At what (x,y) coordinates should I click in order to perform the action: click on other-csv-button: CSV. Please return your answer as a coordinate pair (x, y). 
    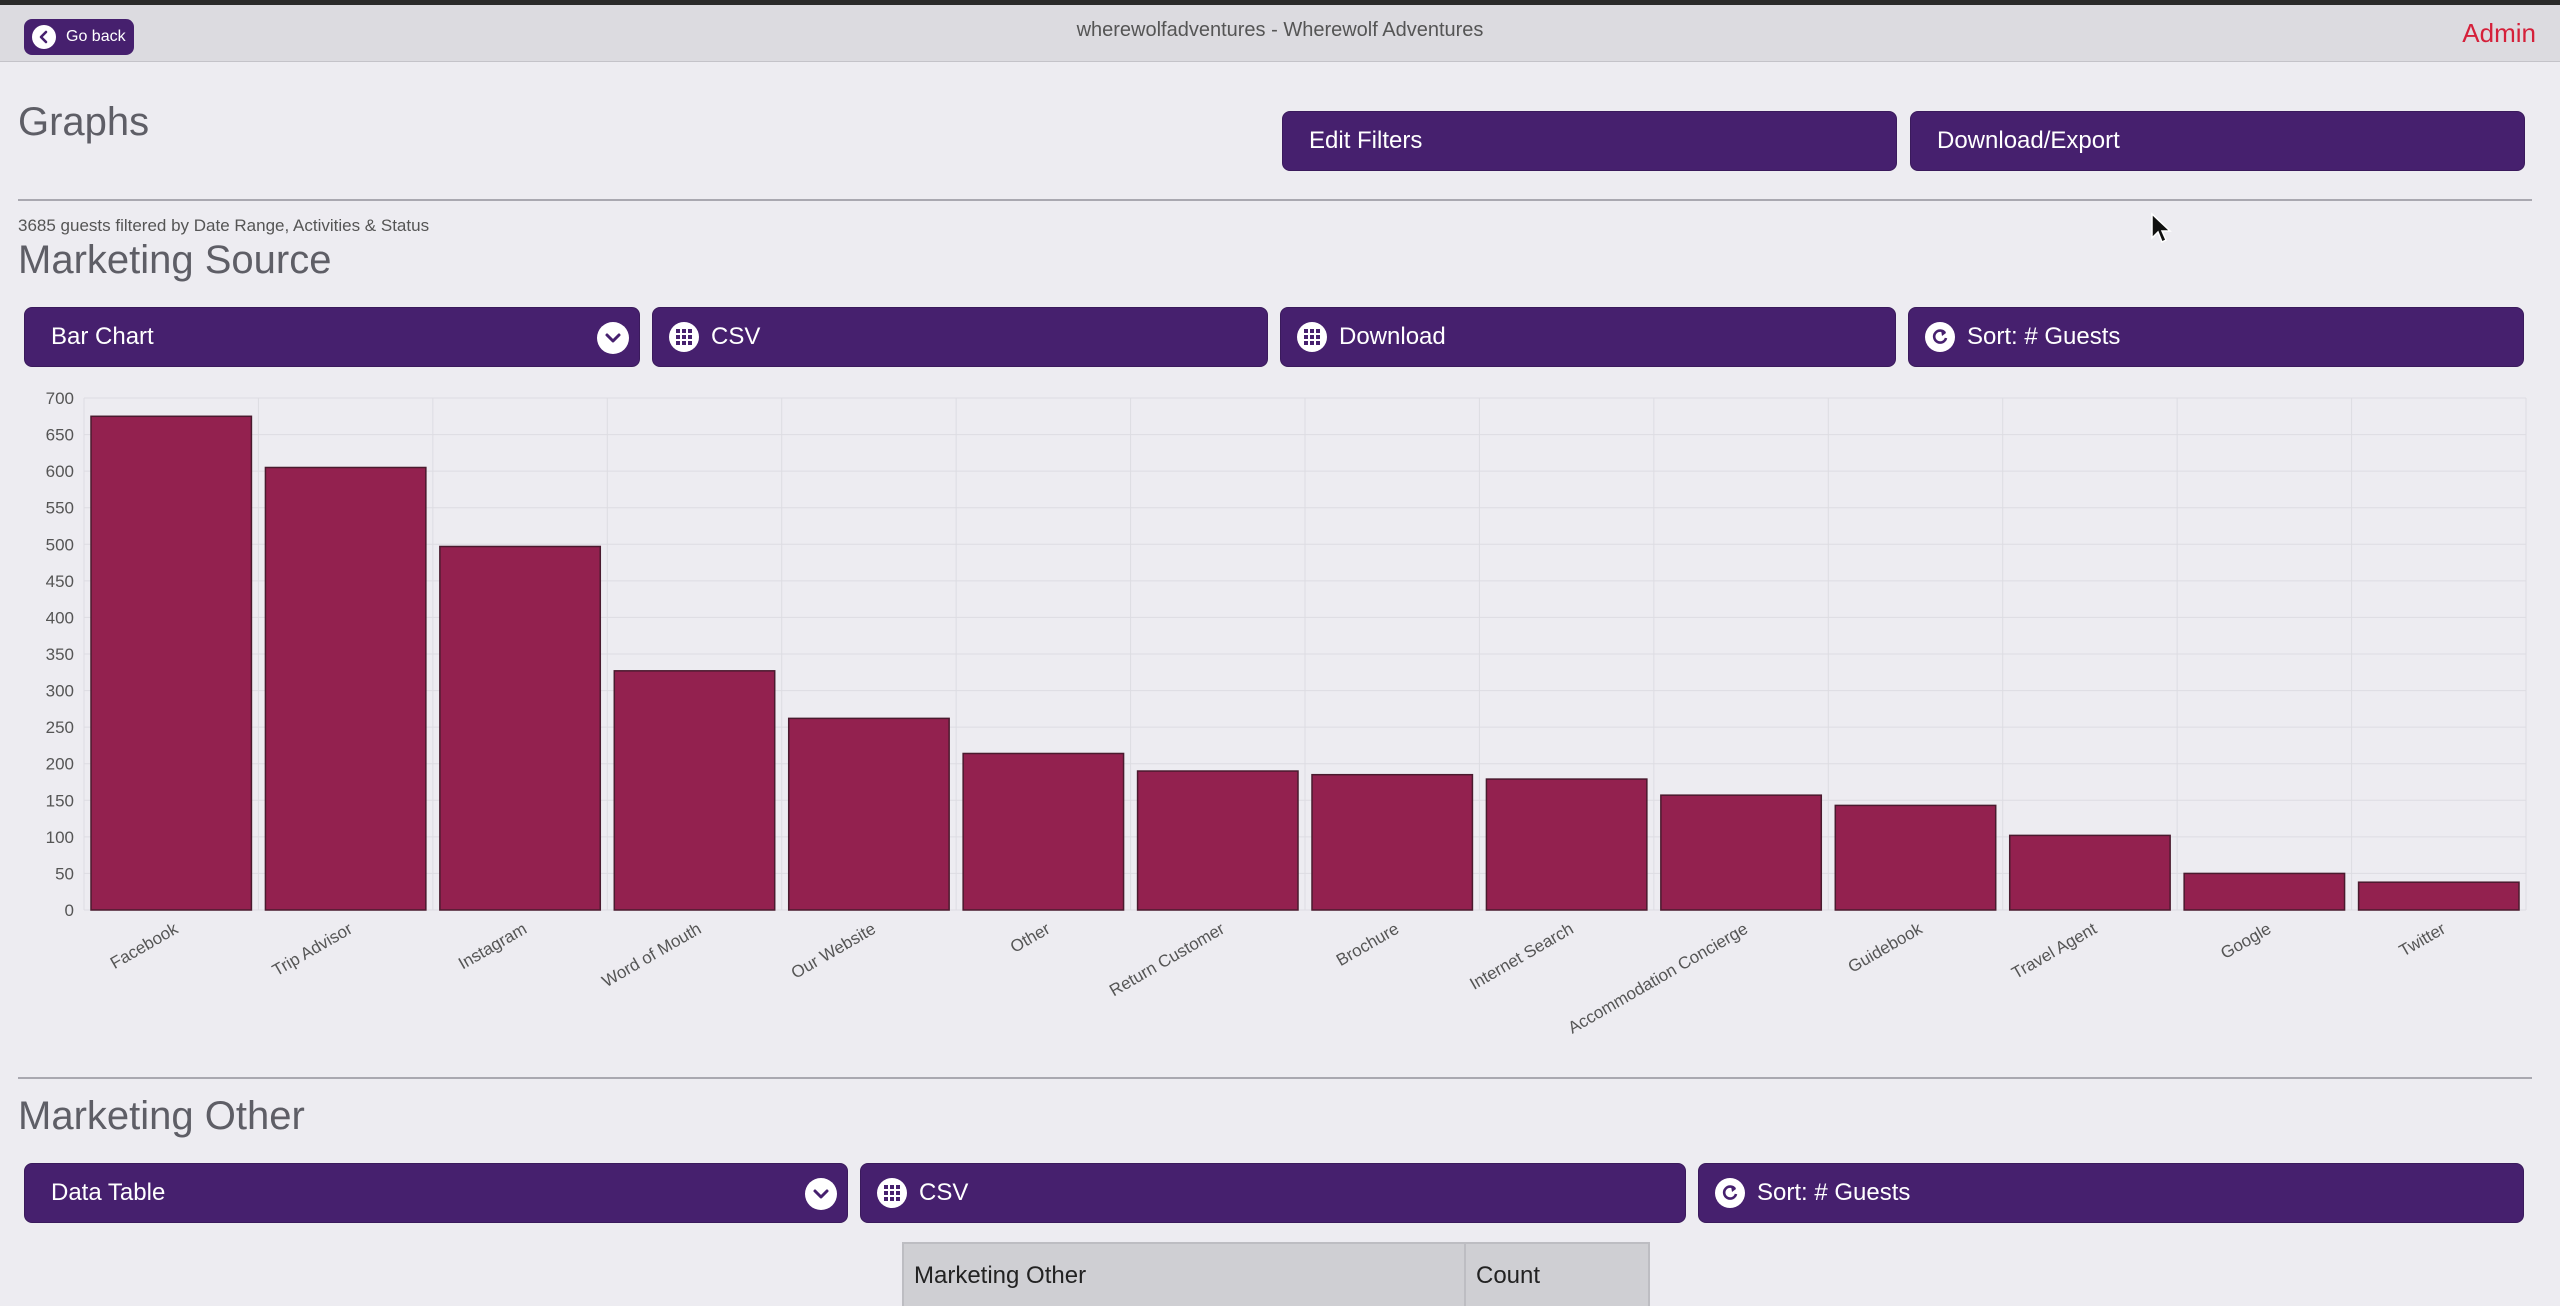
    Looking at the image, I should click on (1273, 1193).